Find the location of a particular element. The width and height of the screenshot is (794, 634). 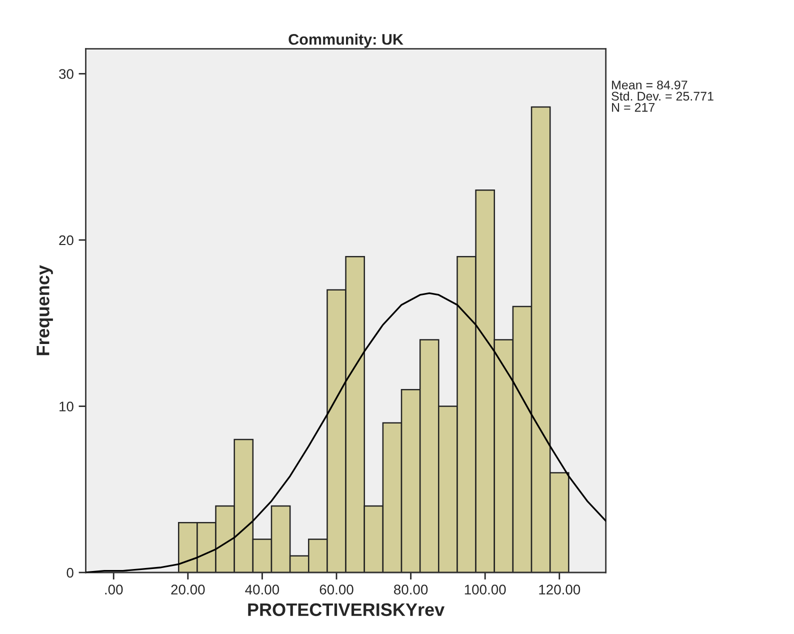

x-tick-label: .00 is located at coordinates (114, 589).